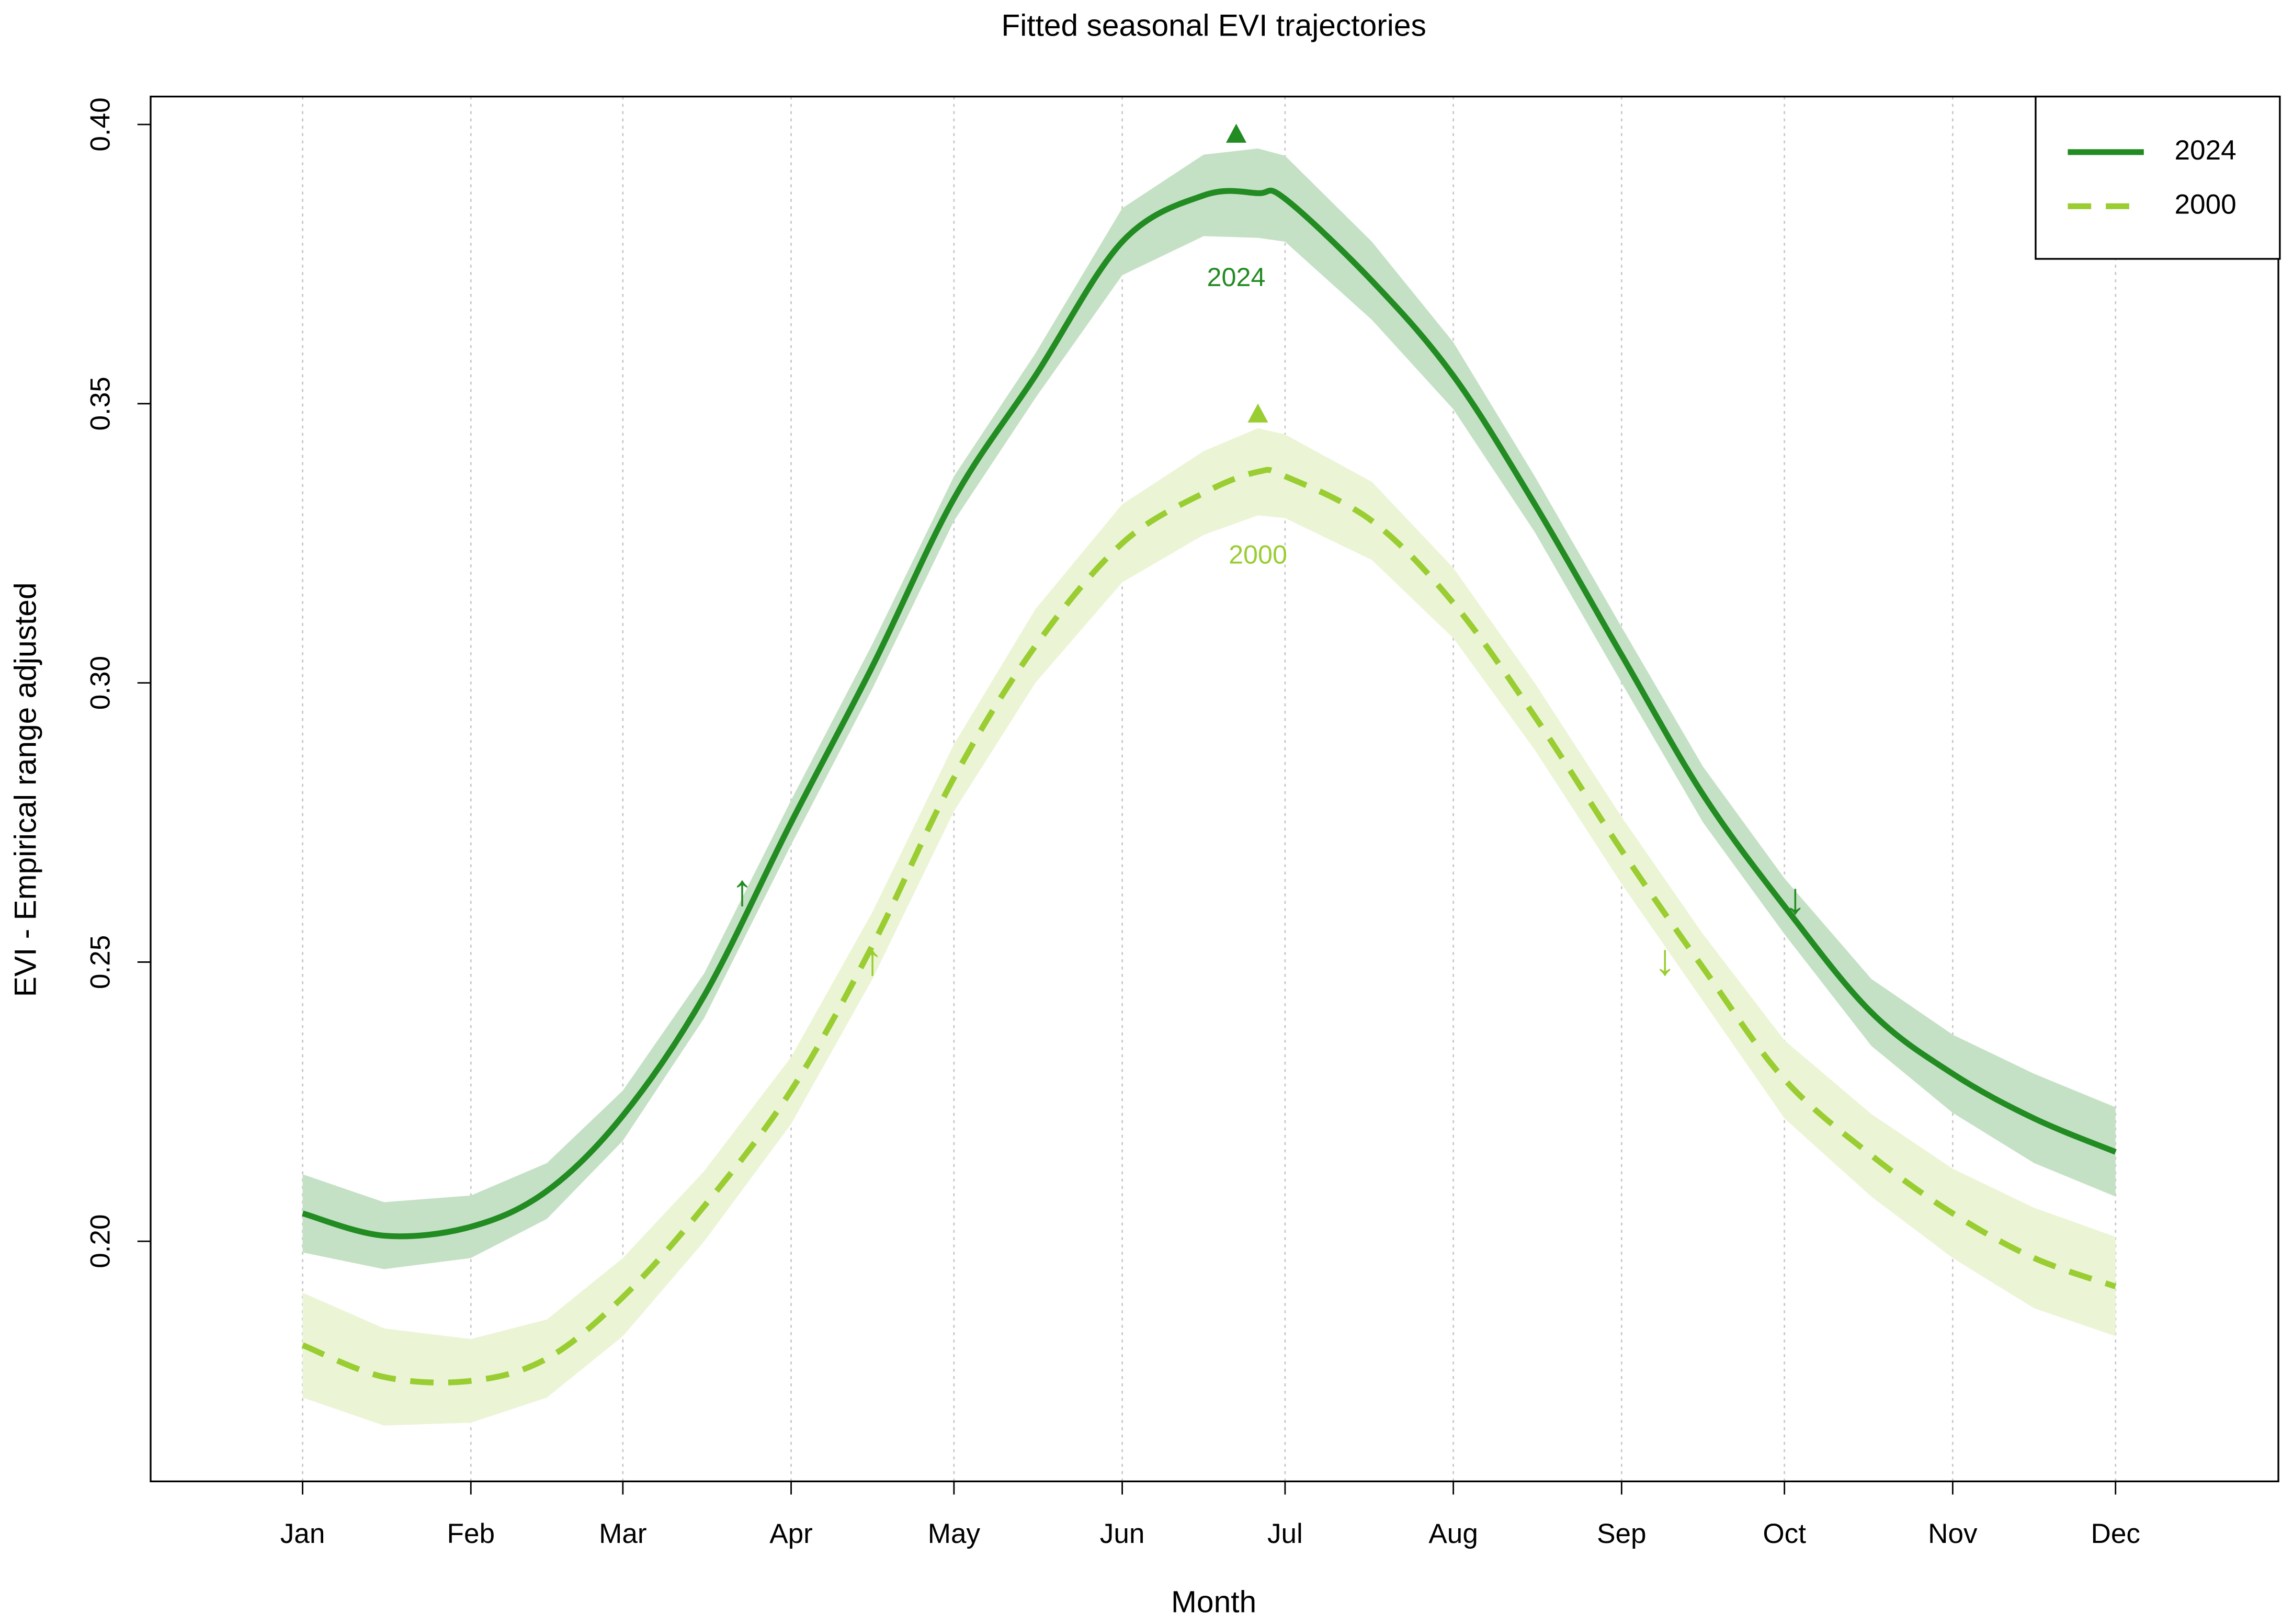 This screenshot has height=1624, width=2293. I want to click on x-tick-label: Jun, so click(1122, 1533).